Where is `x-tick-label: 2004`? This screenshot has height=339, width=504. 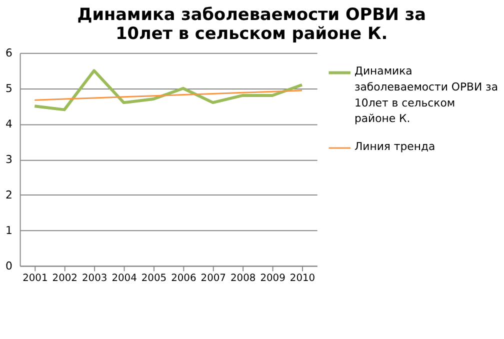 x-tick-label: 2004 is located at coordinates (124, 278).